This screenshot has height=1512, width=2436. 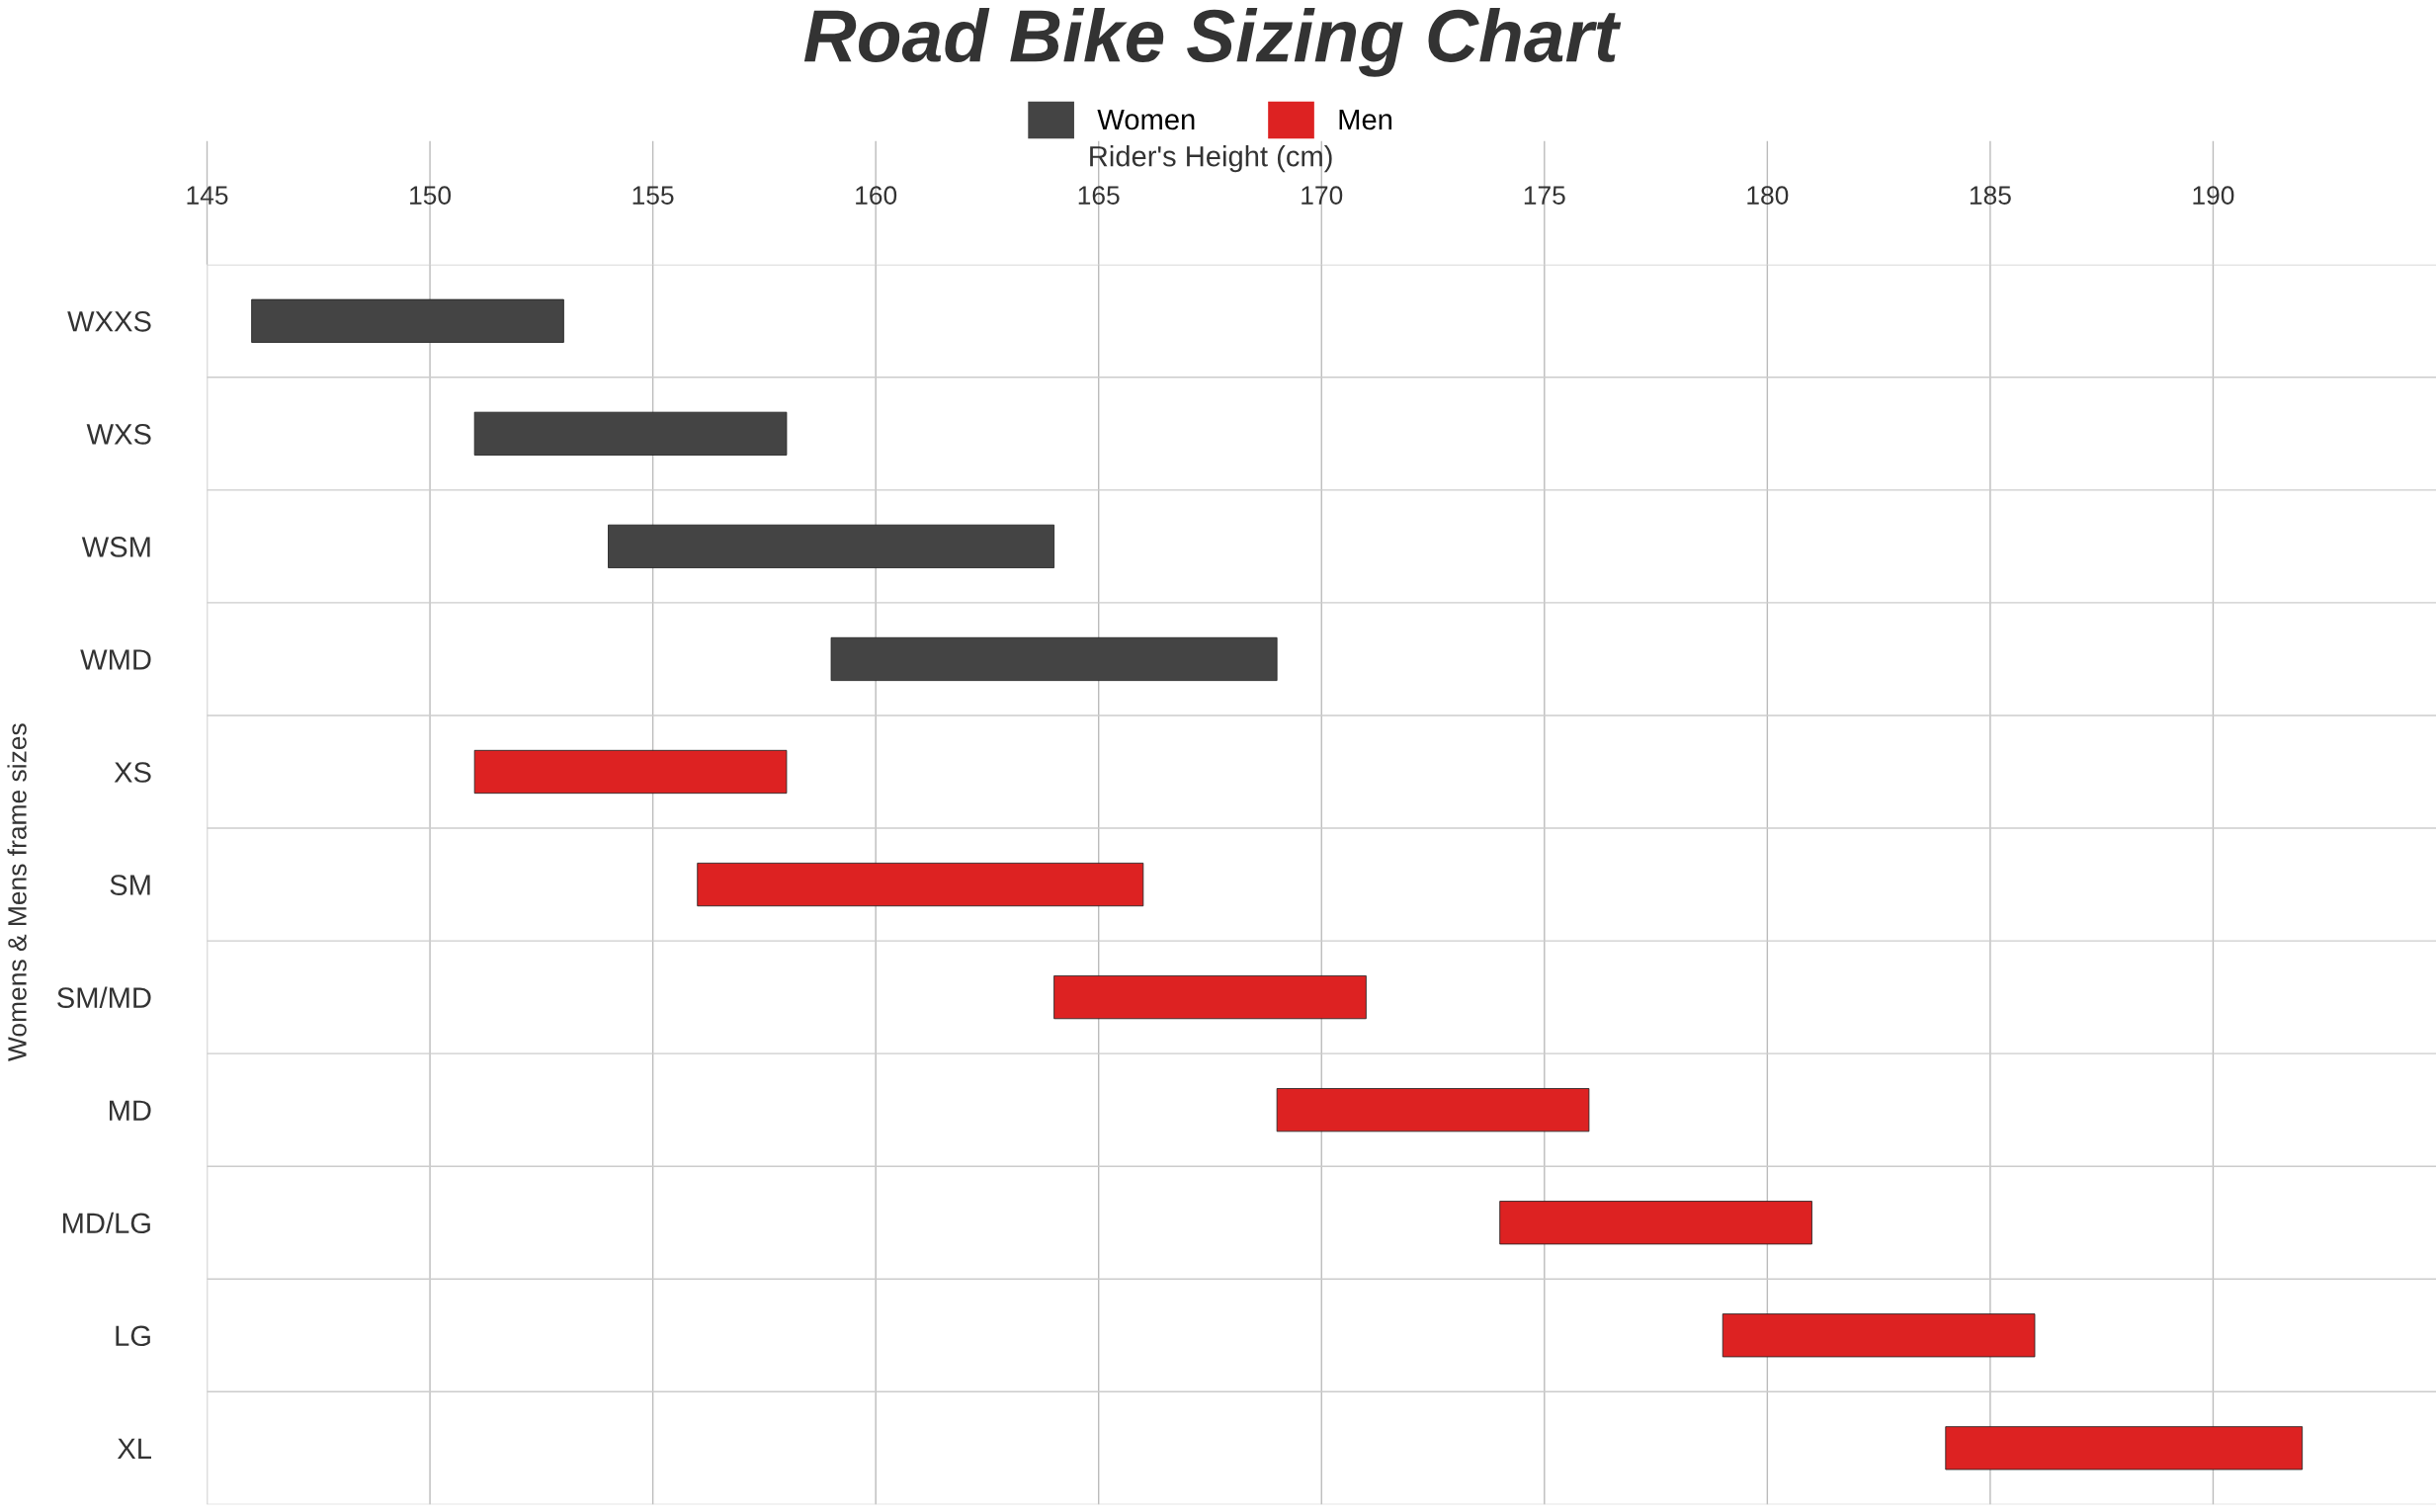 I want to click on y-tick-label: SM, so click(x=130, y=885).